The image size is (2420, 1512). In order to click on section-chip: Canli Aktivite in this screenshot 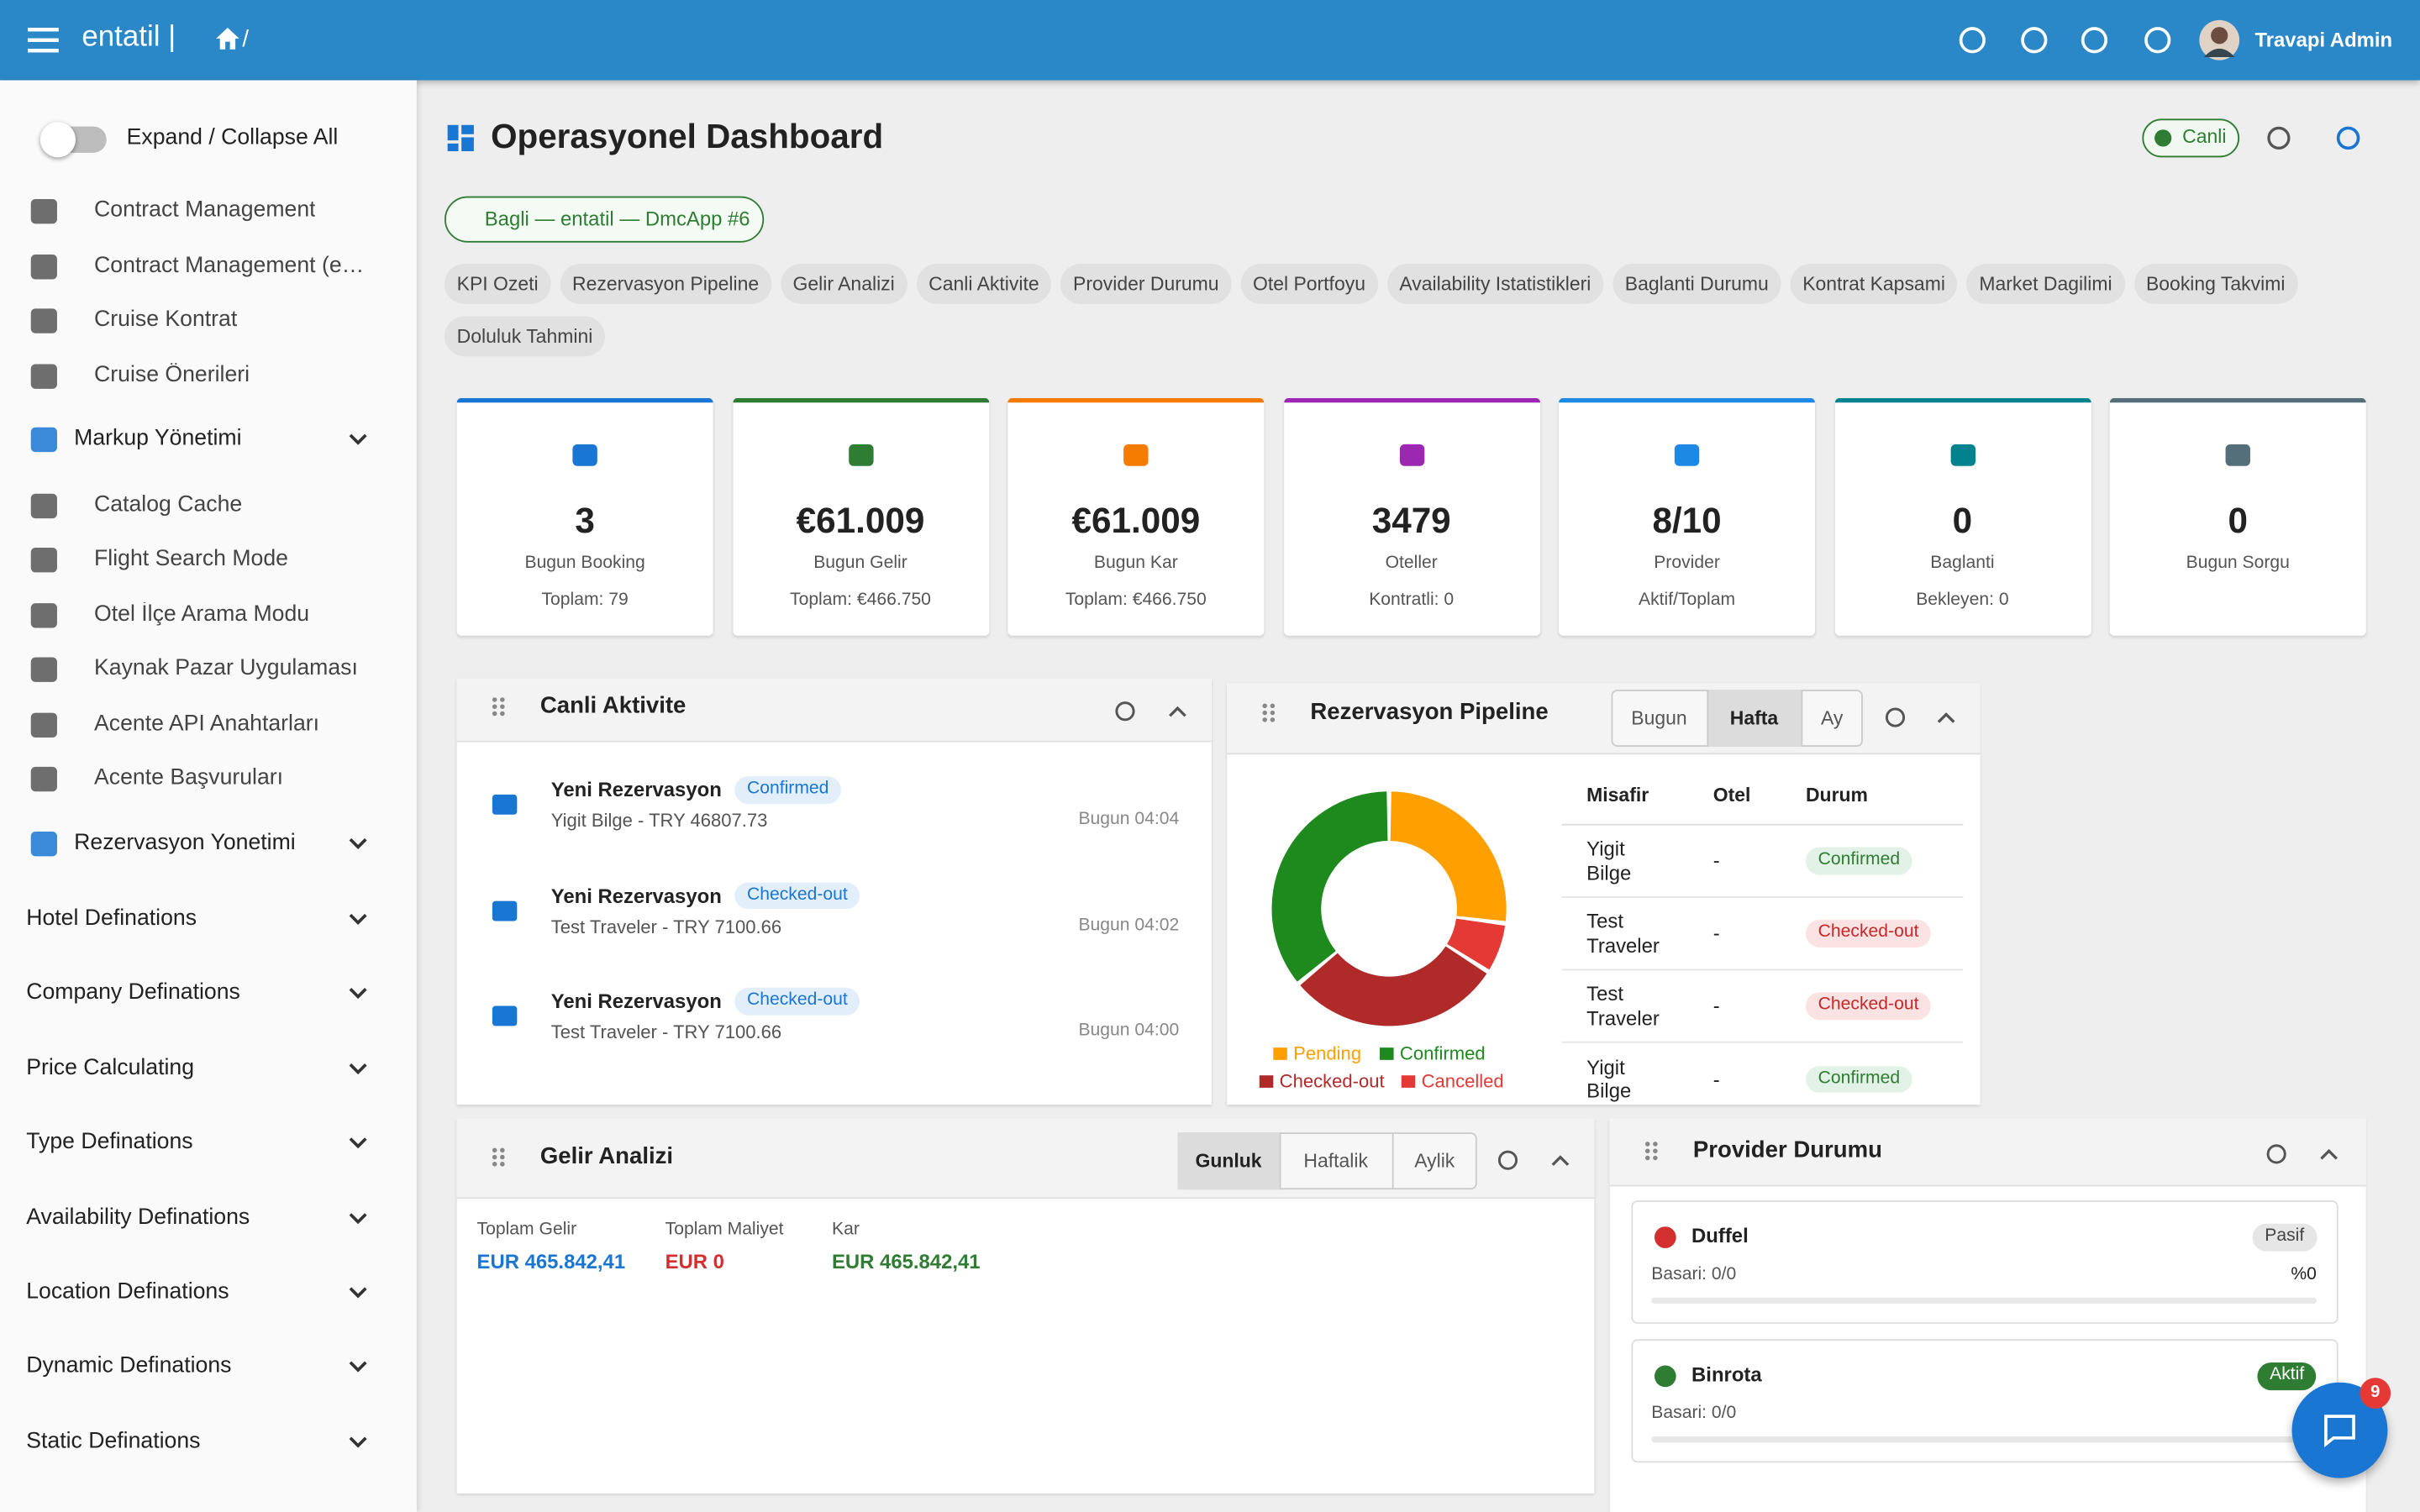, I will do `click(984, 284)`.